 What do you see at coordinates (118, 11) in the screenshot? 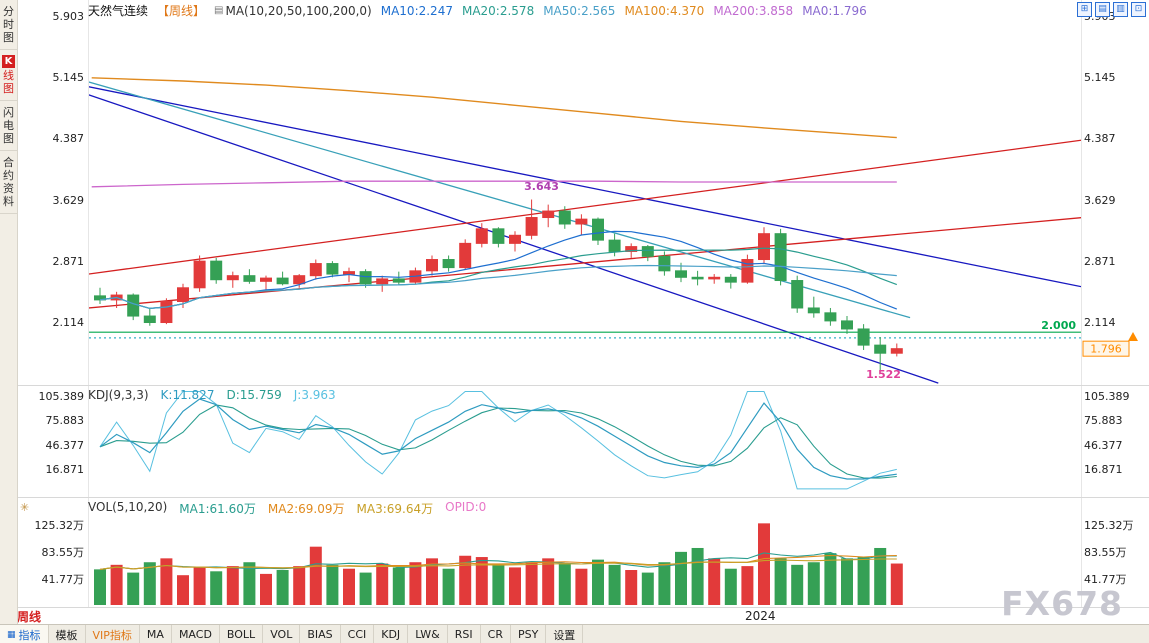
I see `instrument-title: 天然气连续` at bounding box center [118, 11].